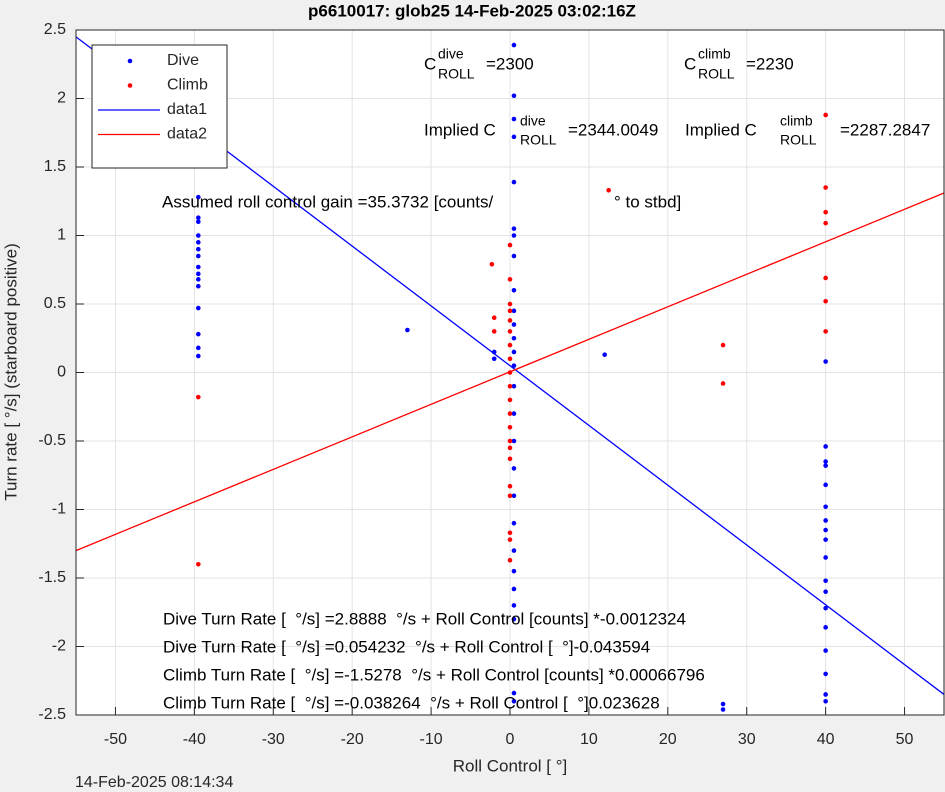  What do you see at coordinates (154, 782) in the screenshot?
I see `footer: 14-Feb-2025 08:14:34` at bounding box center [154, 782].